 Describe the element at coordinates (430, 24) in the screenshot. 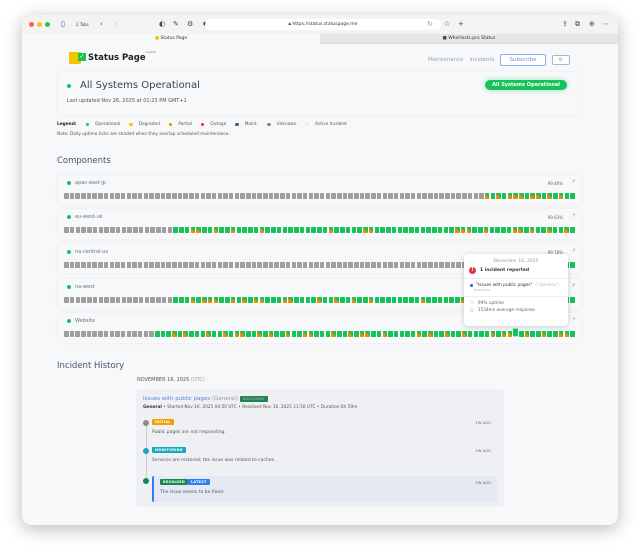

I see `reload-icon: ↻` at that location.